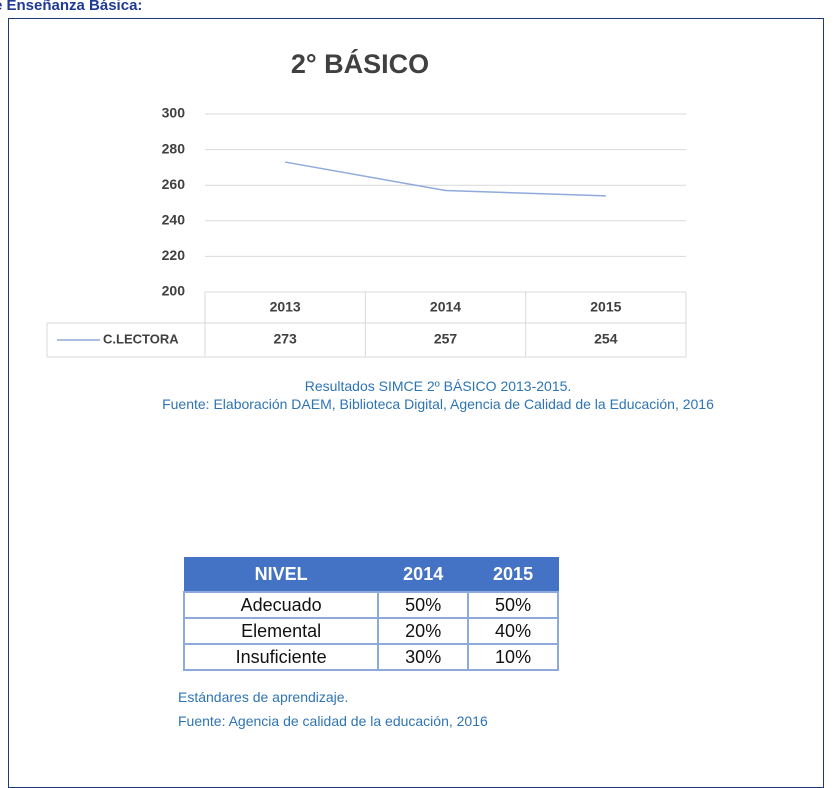  What do you see at coordinates (513, 575) in the screenshot?
I see `header-cell: 2015` at bounding box center [513, 575].